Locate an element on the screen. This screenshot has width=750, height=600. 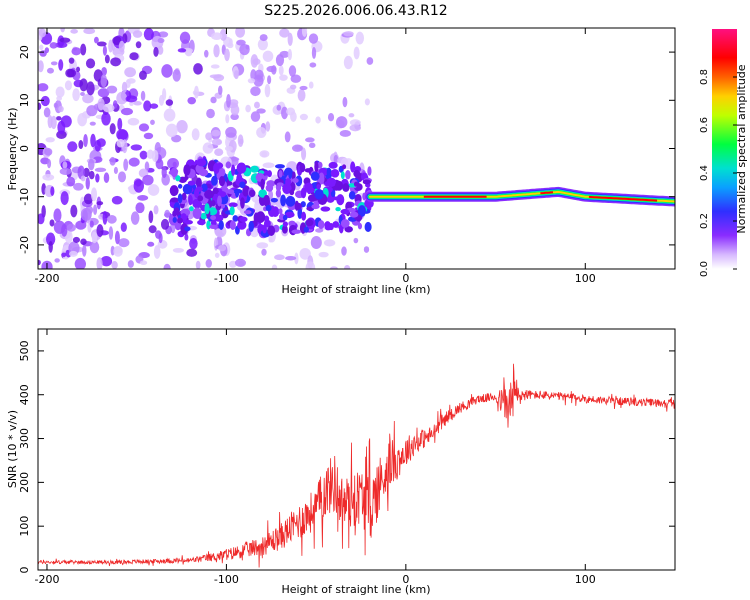
spectrogram-ylabel: Frequency (Hz) is located at coordinates (12, 149).